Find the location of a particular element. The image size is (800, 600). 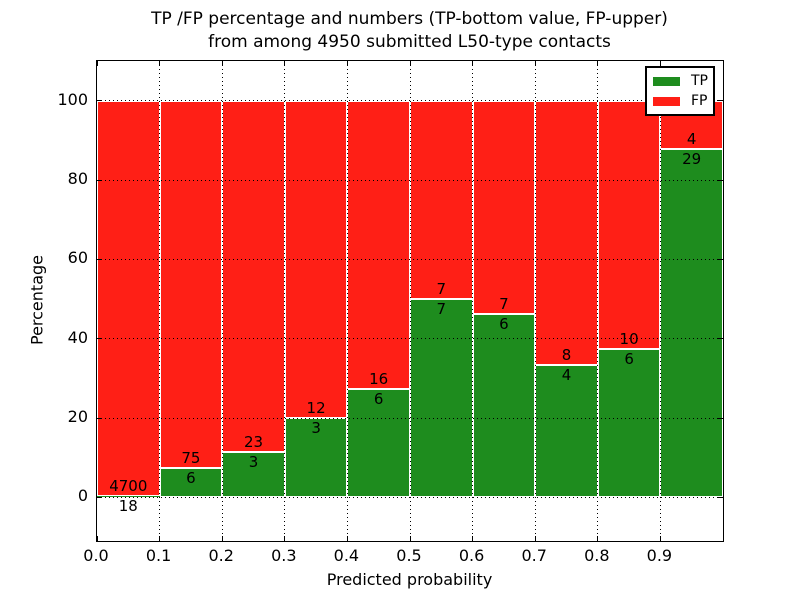

fp-count-label: 4 is located at coordinates (691, 138).